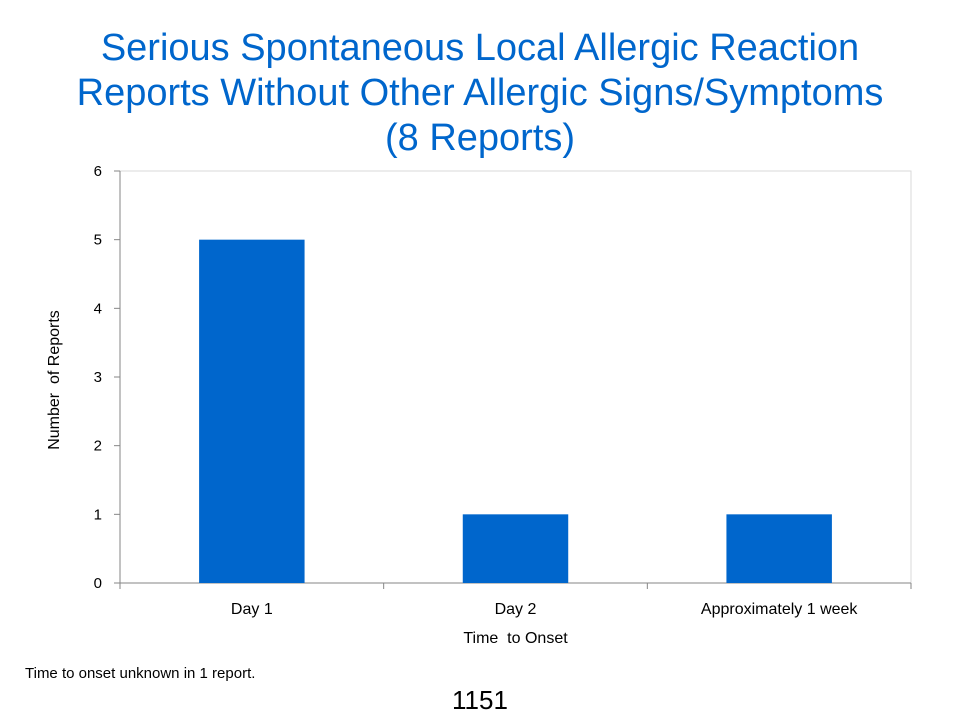 The height and width of the screenshot is (720, 960). Describe the element at coordinates (98, 308) in the screenshot. I see `y-tick-label: 4` at that location.